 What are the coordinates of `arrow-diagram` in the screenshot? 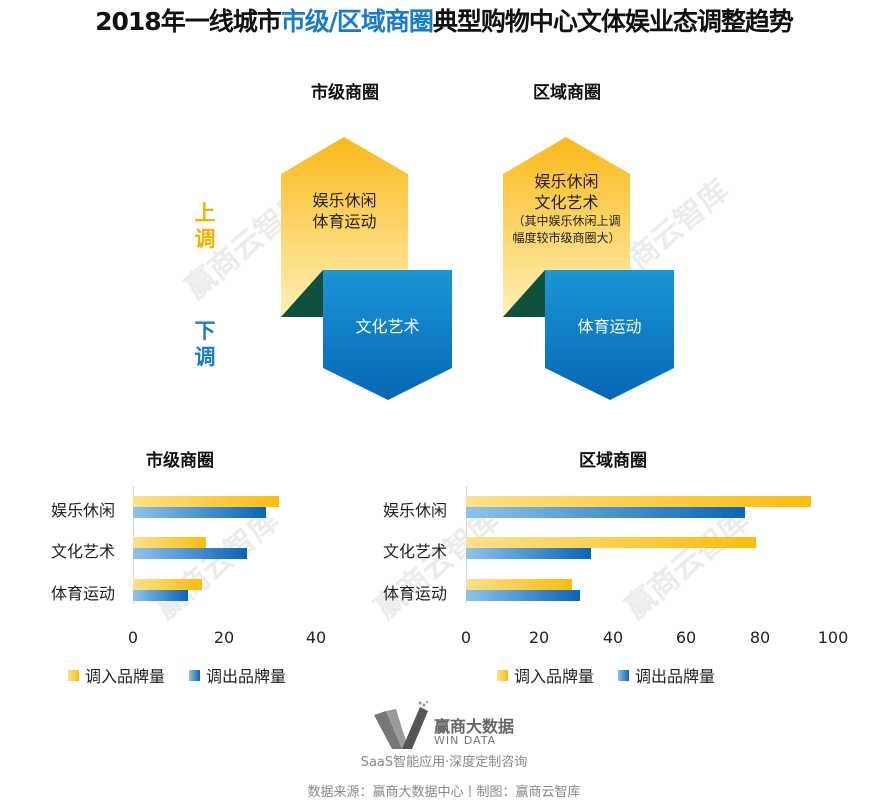 It's located at (477, 268).